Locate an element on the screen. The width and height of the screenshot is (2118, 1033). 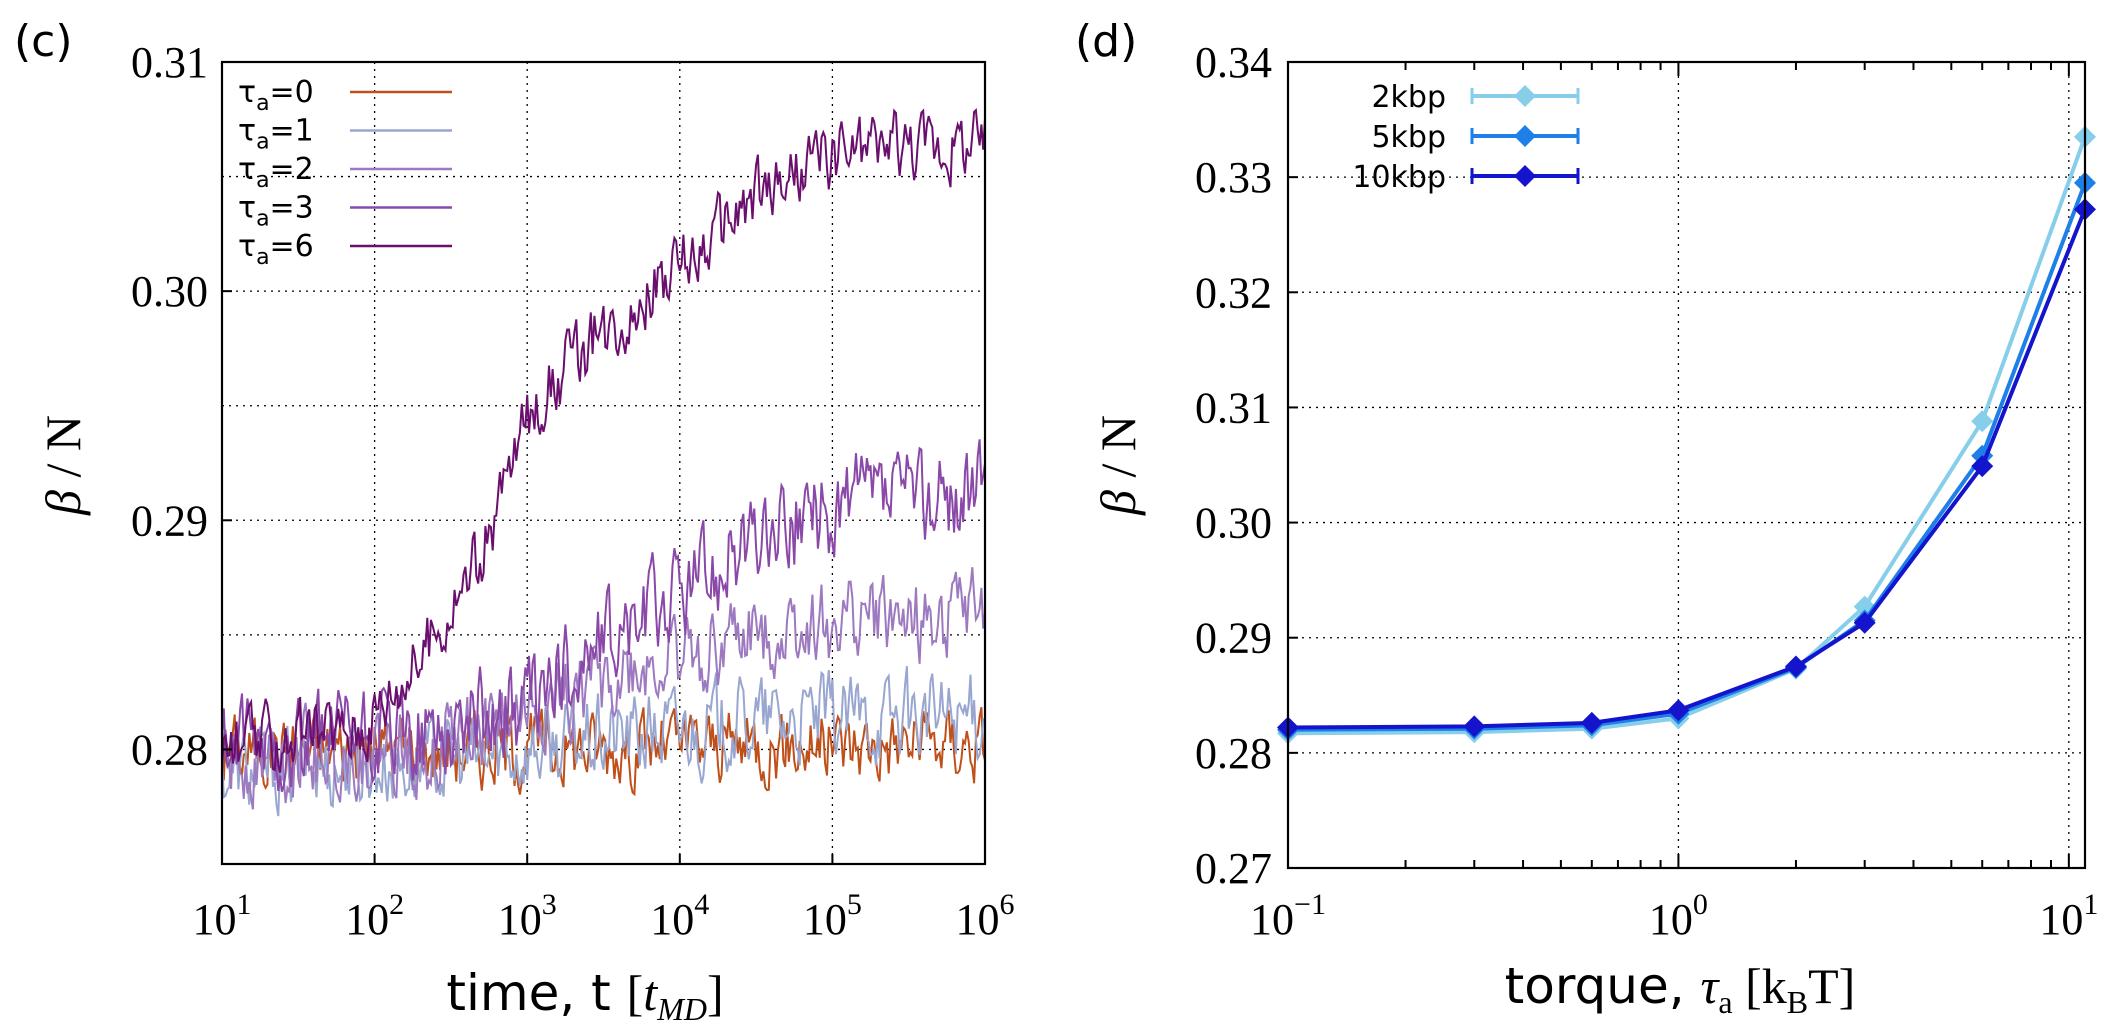
c-x-tick-label: 10⁴ is located at coordinates (679, 916).